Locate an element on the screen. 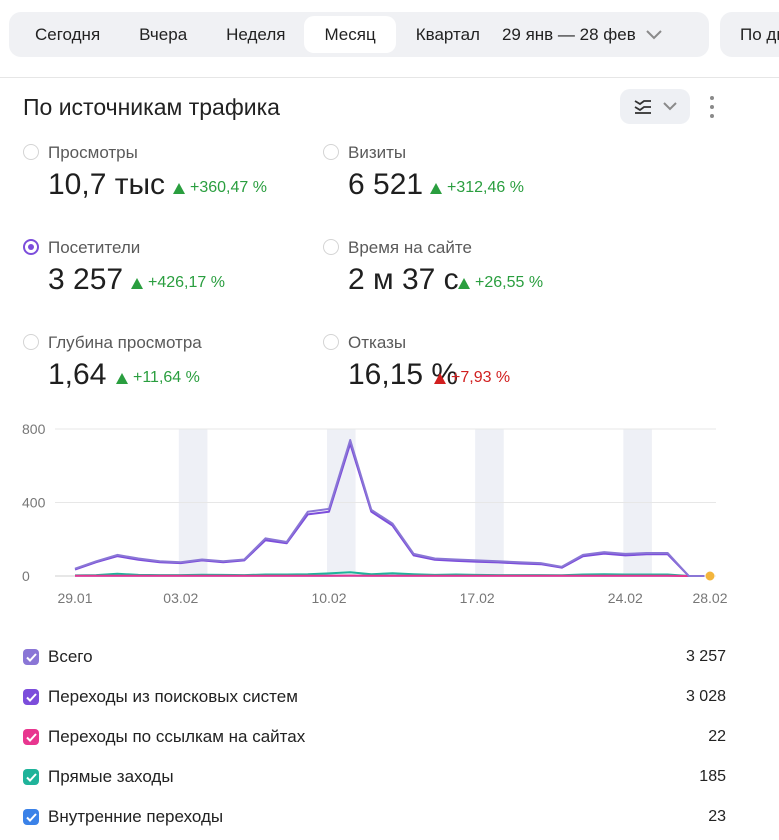 The height and width of the screenshot is (840, 779). x-tick-label: 03.02 is located at coordinates (180, 598).